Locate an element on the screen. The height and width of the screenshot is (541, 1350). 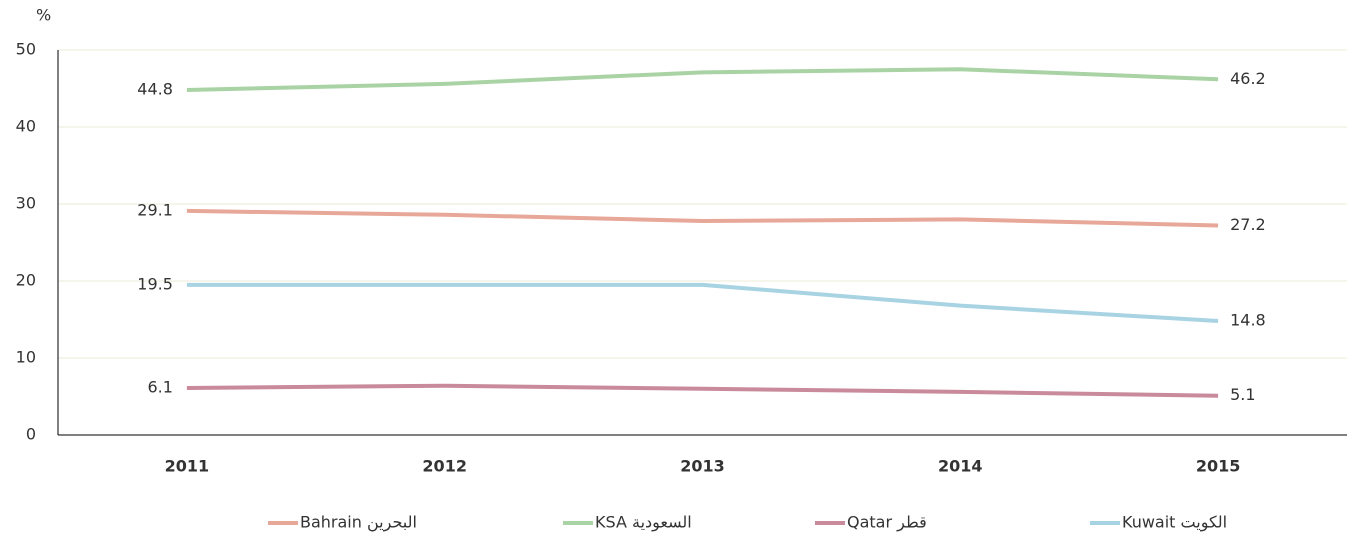
data-label: 44.8 is located at coordinates (155, 89).